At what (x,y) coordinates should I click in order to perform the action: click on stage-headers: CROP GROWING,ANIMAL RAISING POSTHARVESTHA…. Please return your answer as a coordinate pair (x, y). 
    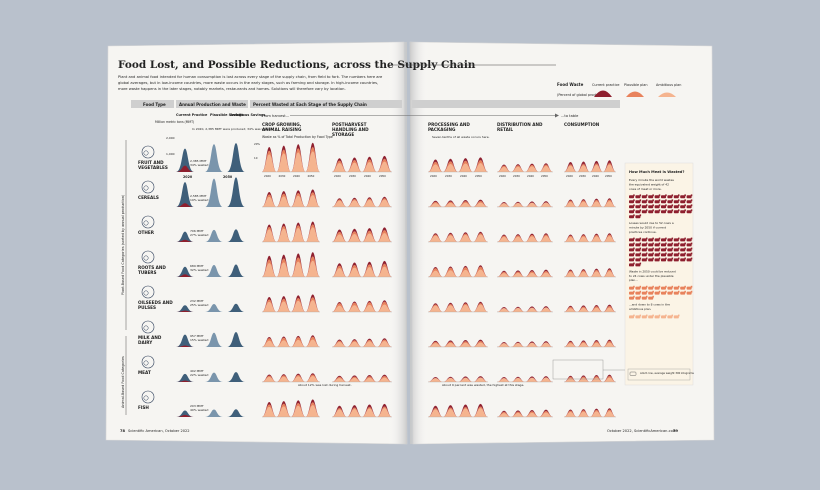
    Looking at the image, I should click on (431, 129).